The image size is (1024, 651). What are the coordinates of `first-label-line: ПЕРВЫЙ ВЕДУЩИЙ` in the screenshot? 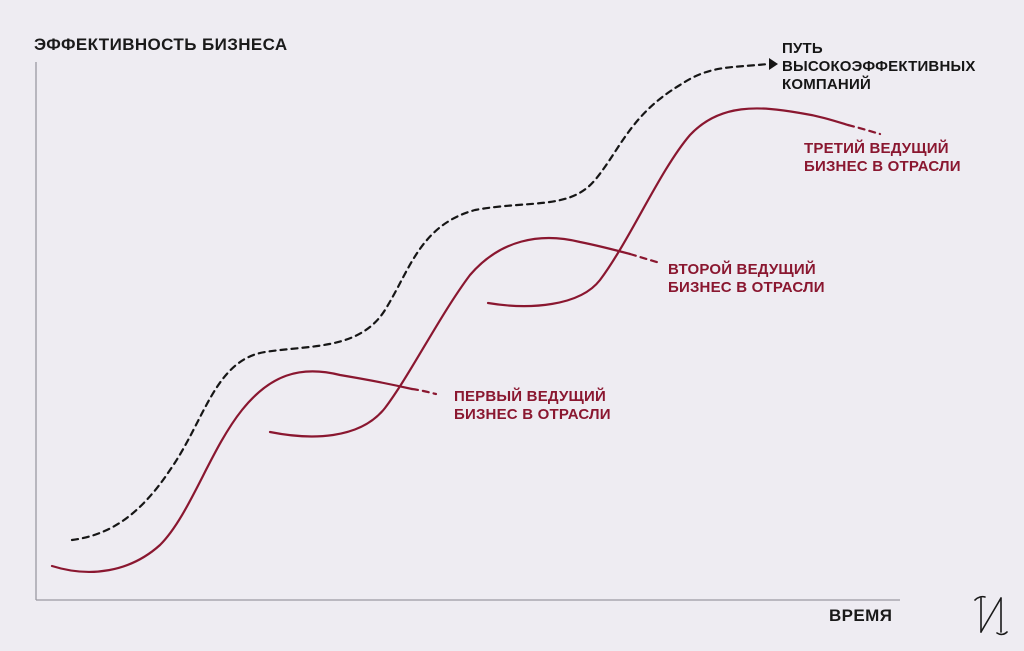 It's located at (530, 396).